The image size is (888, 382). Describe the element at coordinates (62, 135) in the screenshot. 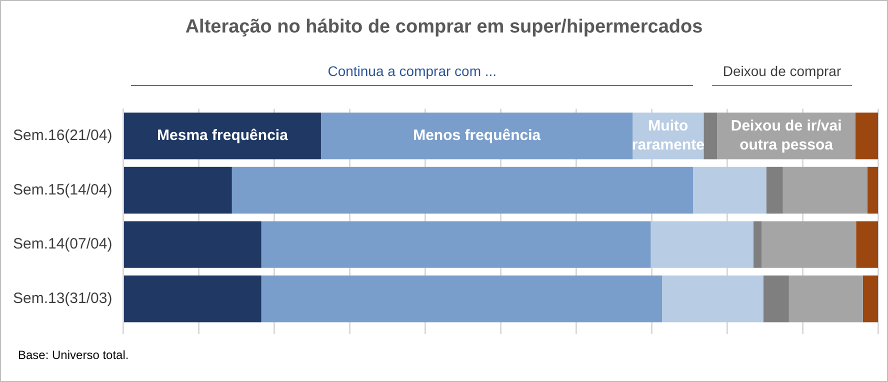

I see `y-tick-label: Sem.16(21/04)` at that location.